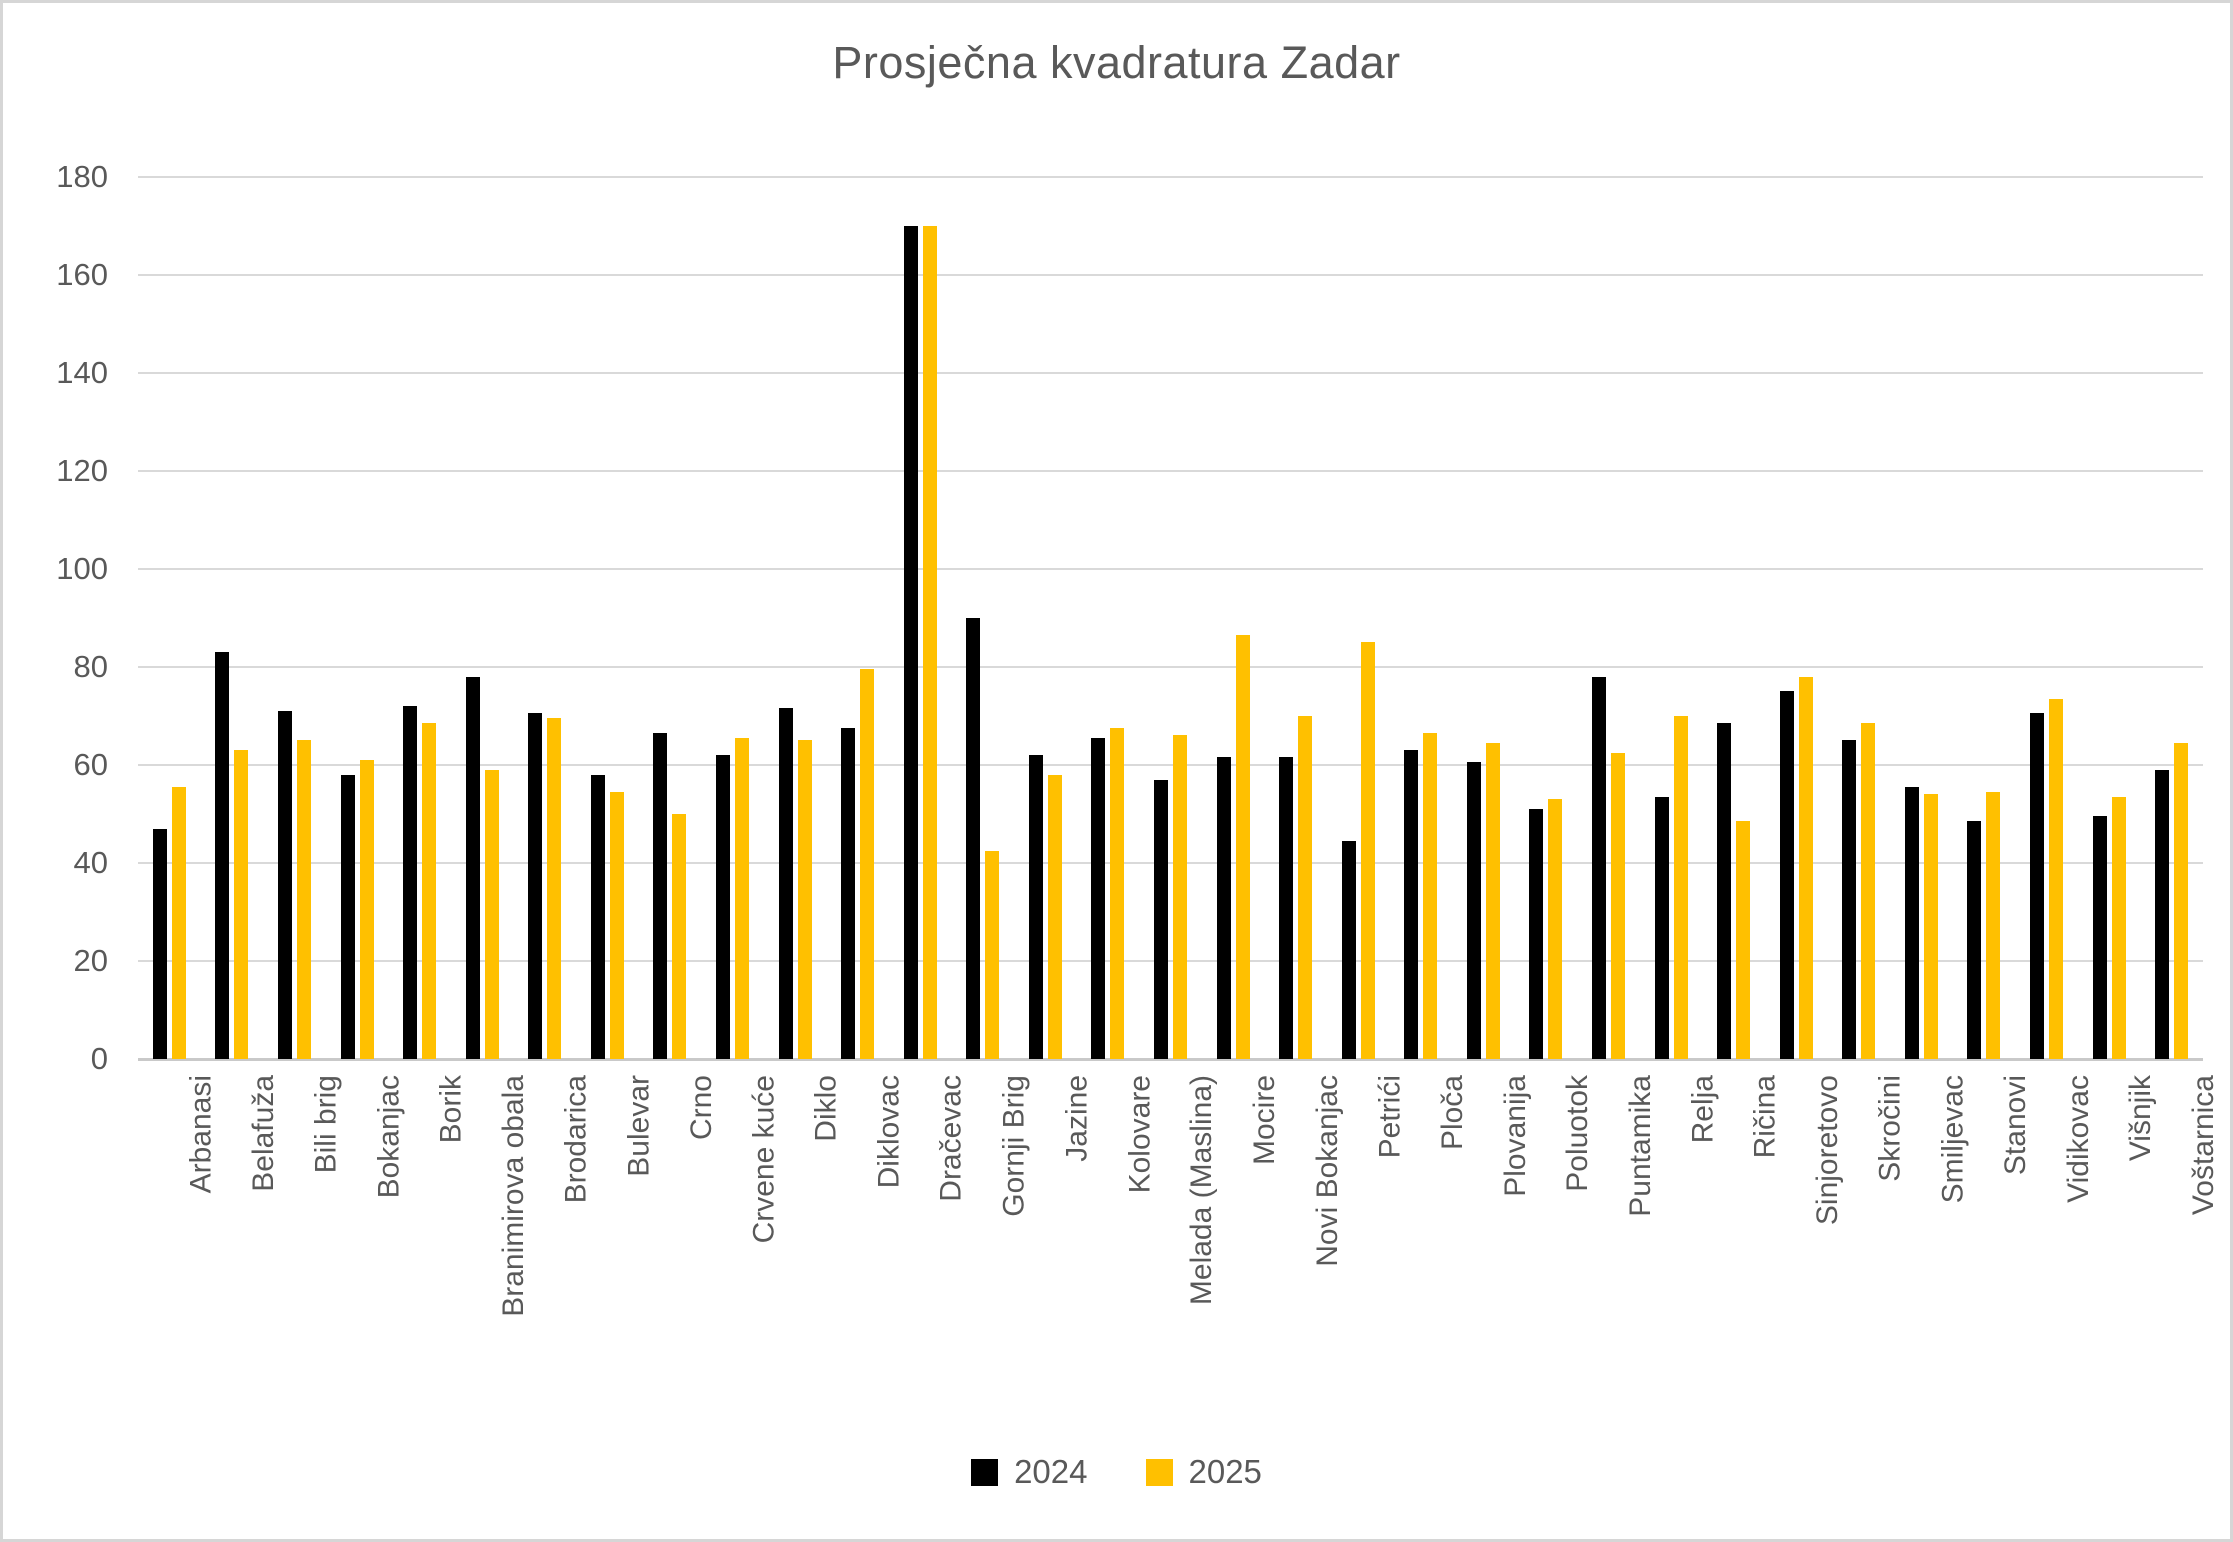 The width and height of the screenshot is (2233, 1542). Describe the element at coordinates (1868, 891) in the screenshot. I see `bar-2025-Skročini` at that location.